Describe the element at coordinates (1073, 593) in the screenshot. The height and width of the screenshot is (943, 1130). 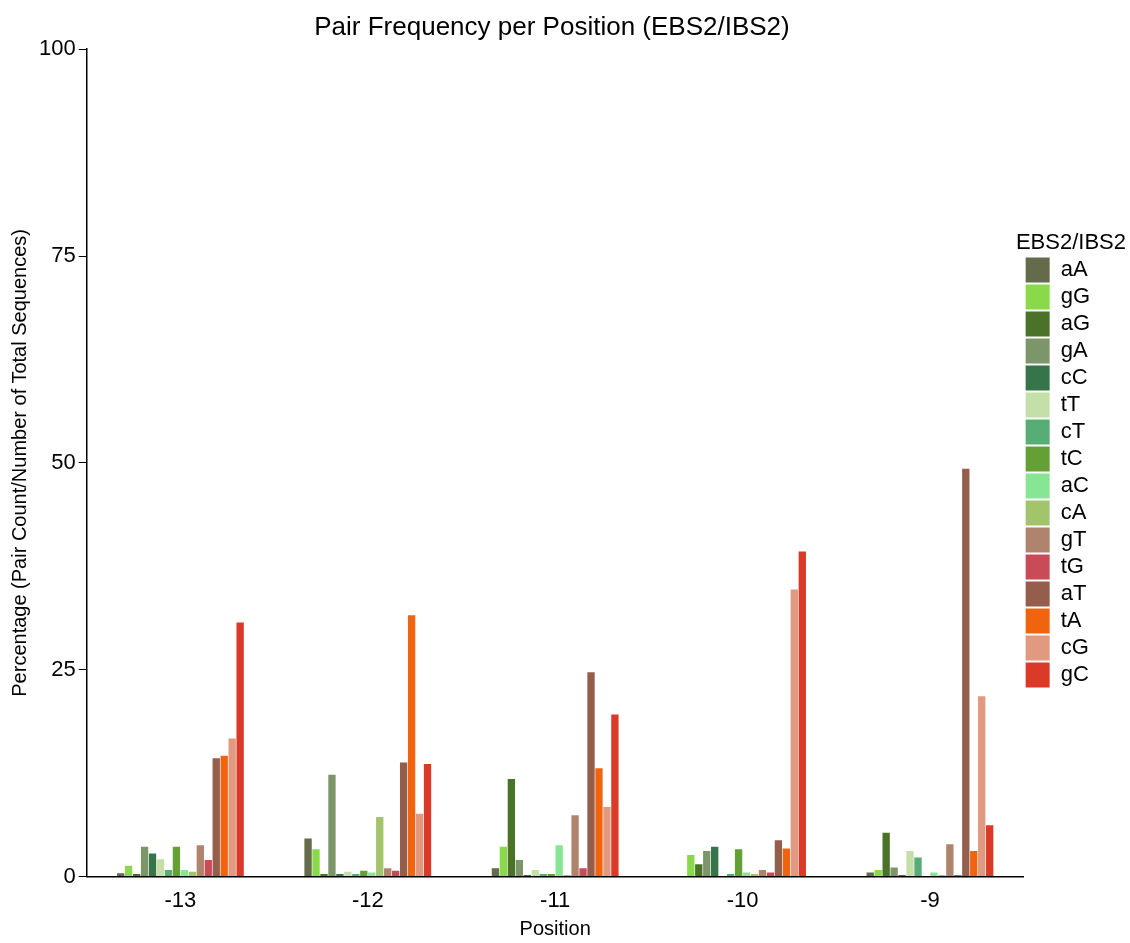
I see `legend-label: aT` at that location.